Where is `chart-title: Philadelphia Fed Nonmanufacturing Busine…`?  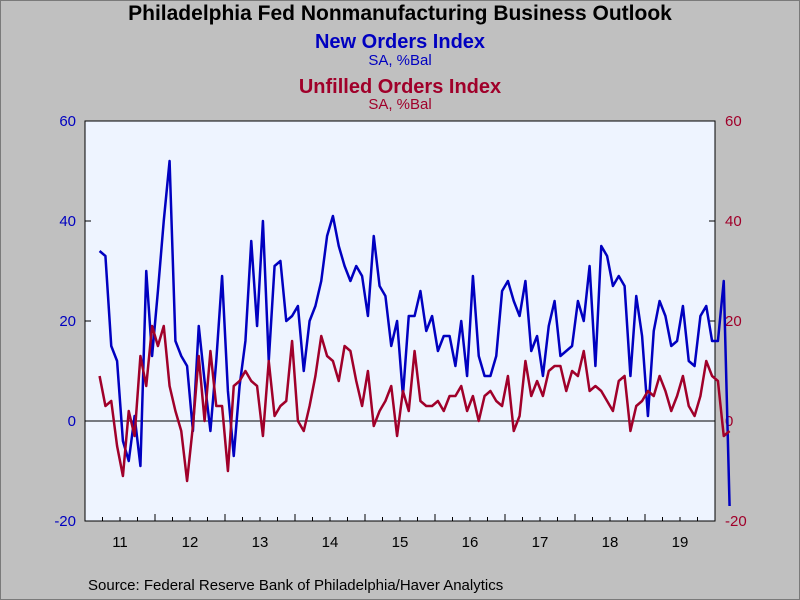 chart-title: Philadelphia Fed Nonmanufacturing Busine… is located at coordinates (400, 13).